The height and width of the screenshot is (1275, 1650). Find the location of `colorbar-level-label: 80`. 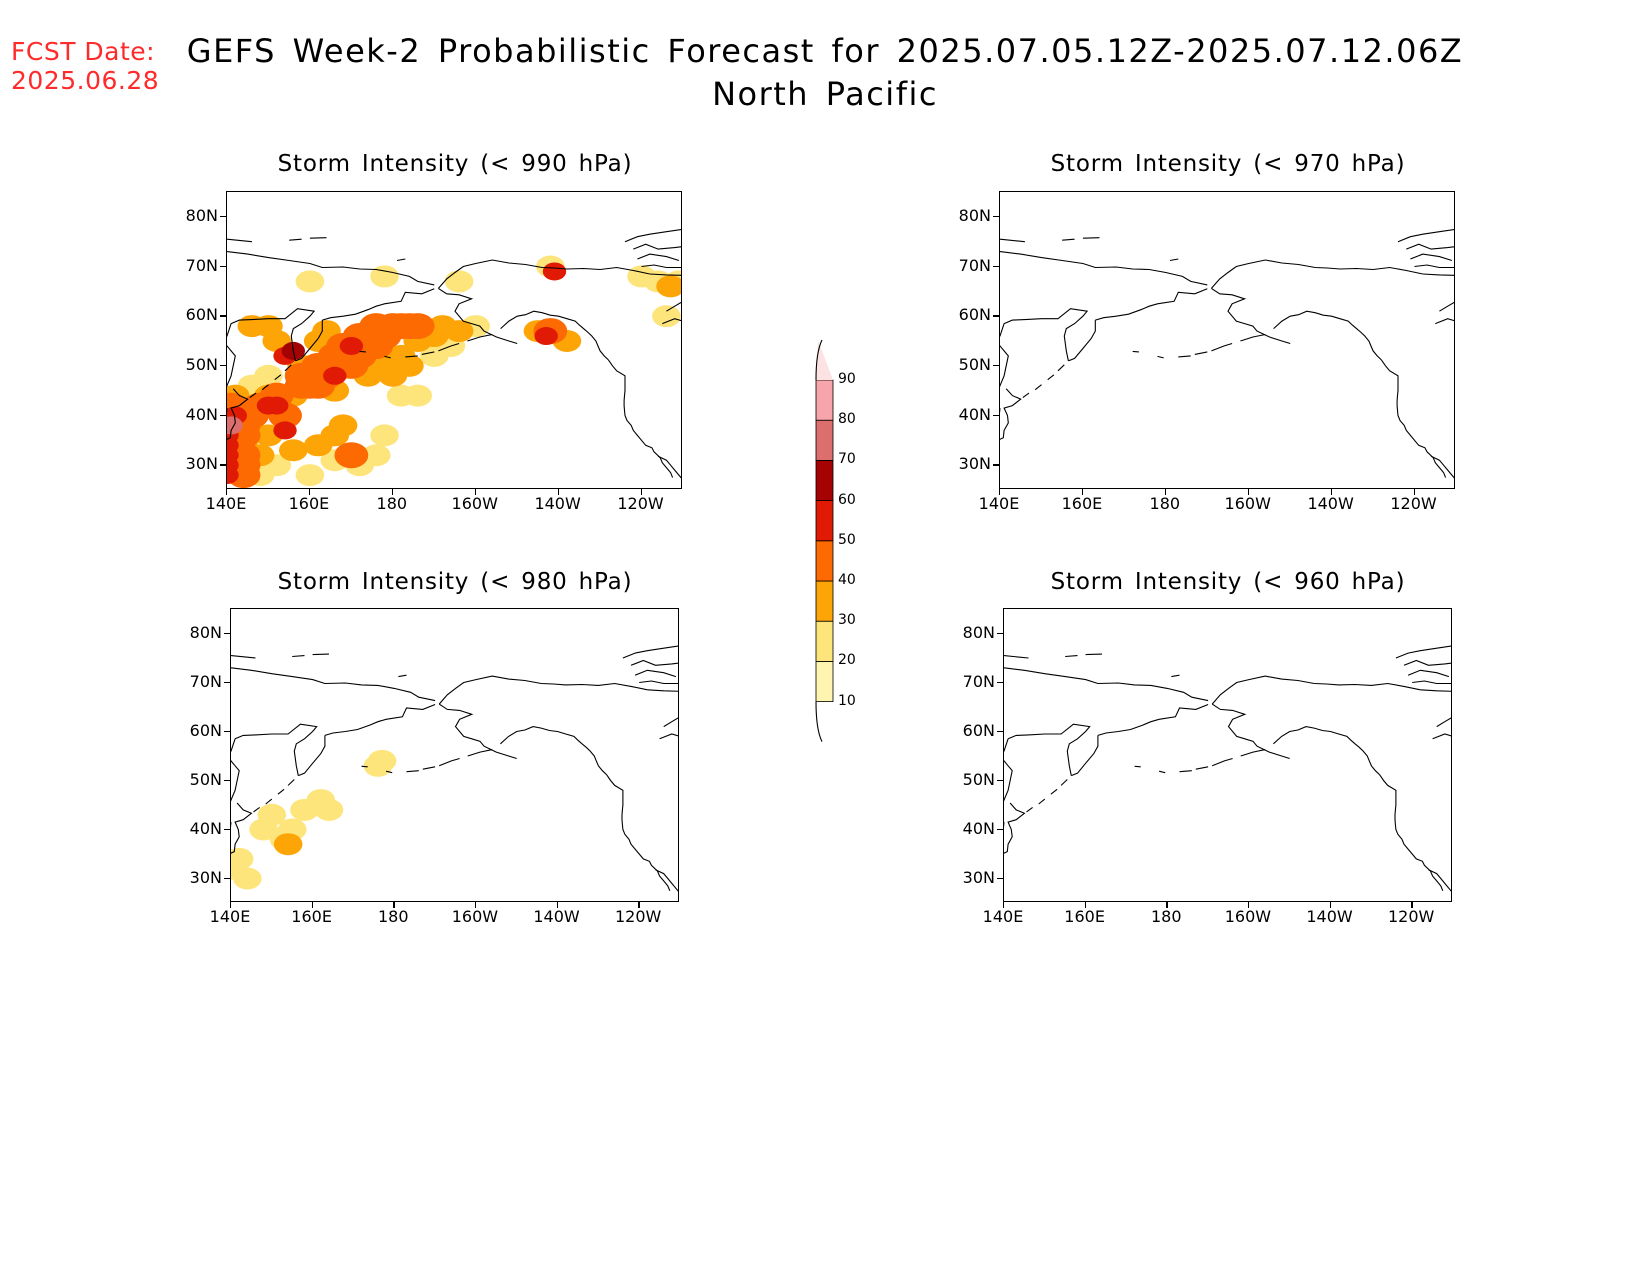

colorbar-level-label: 80 is located at coordinates (847, 419).